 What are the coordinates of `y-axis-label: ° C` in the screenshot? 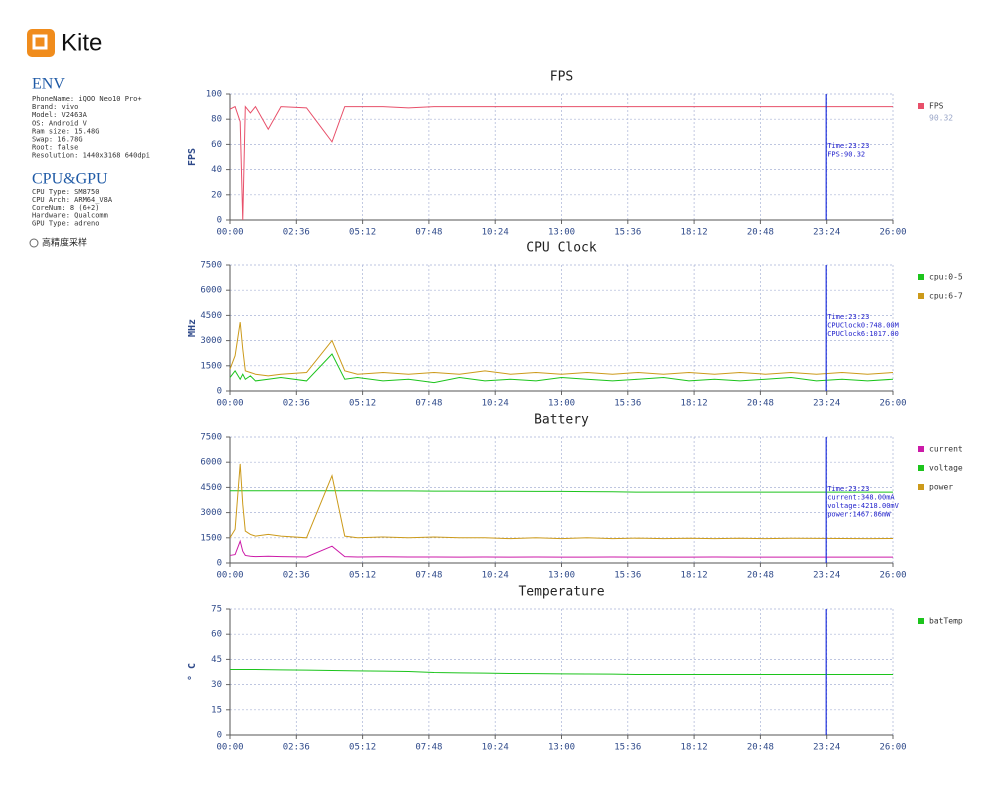 It's located at (192, 672).